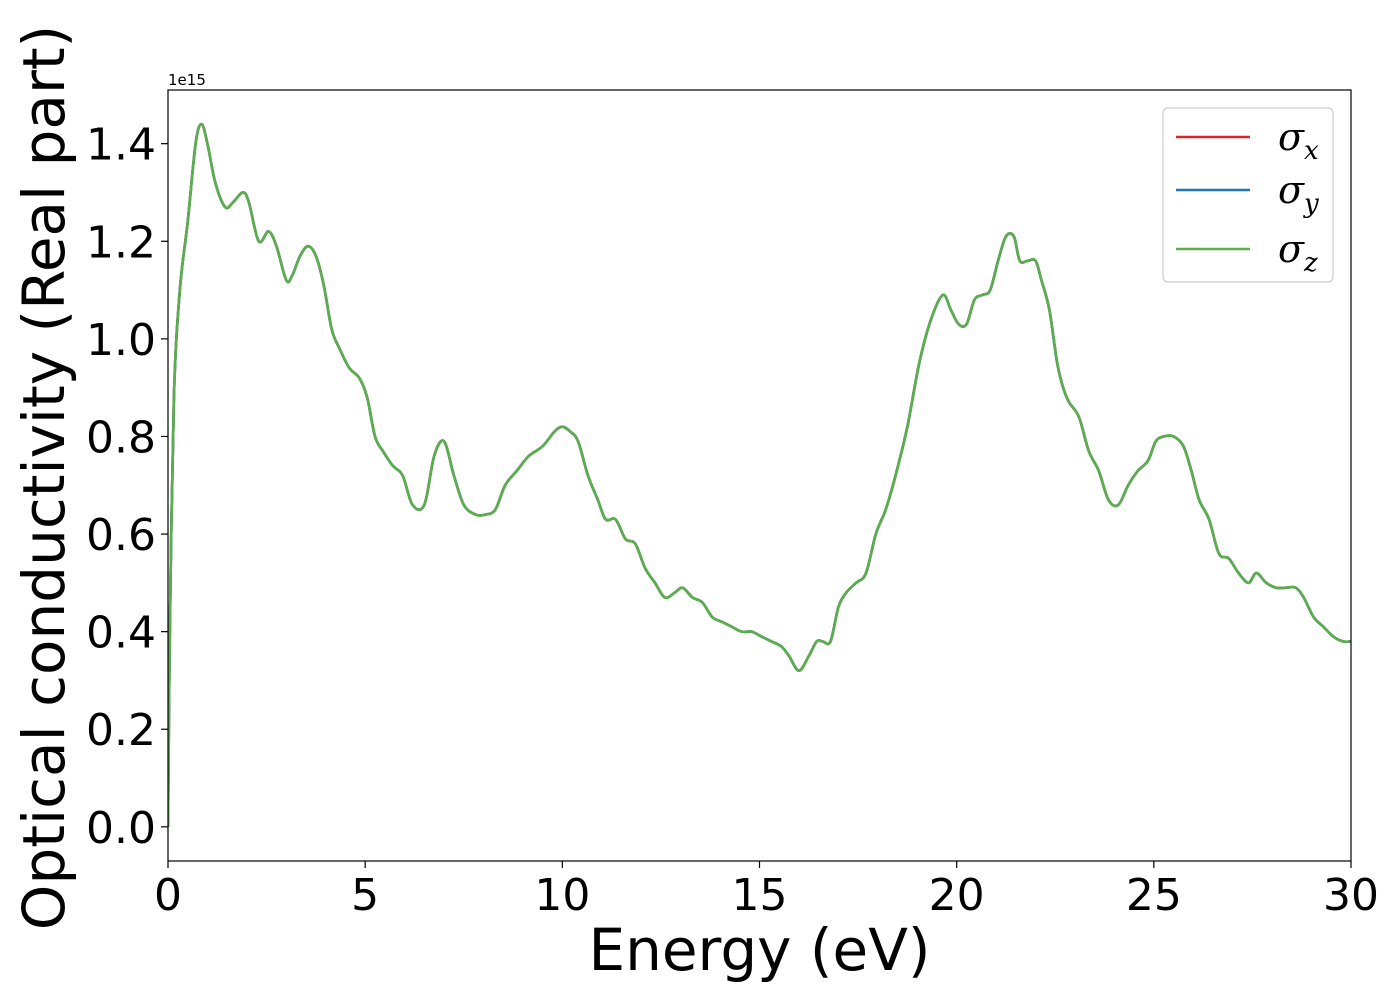 The height and width of the screenshot is (1000, 1400). What do you see at coordinates (121, 535) in the screenshot?
I see `y-tick-label: 0.6` at bounding box center [121, 535].